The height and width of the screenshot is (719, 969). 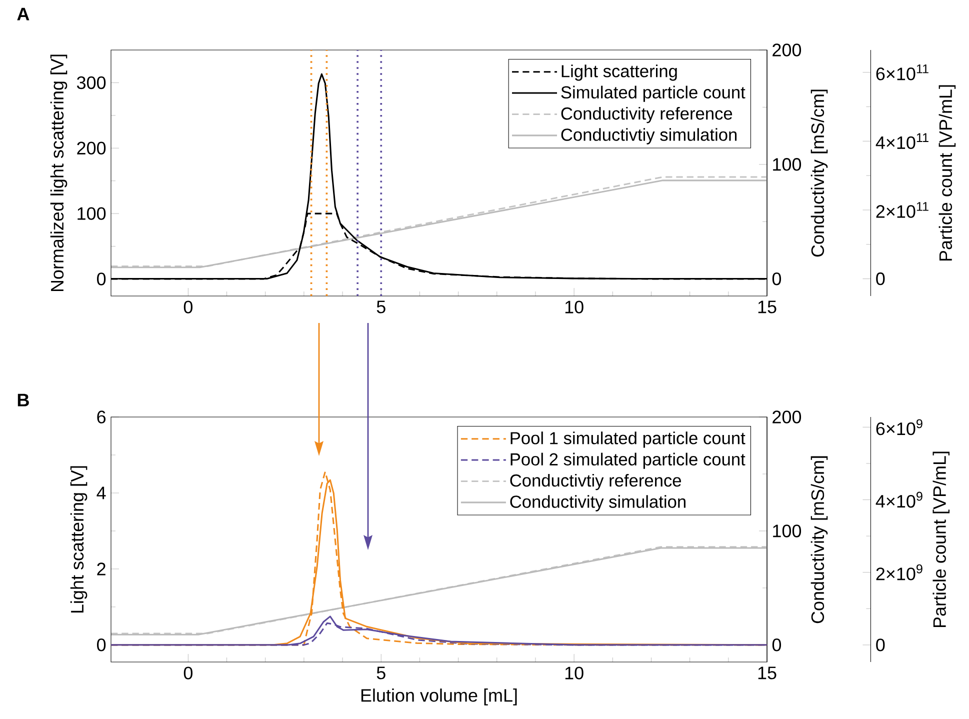 What do you see at coordinates (598, 503) in the screenshot?
I see `legend-label: Conductivity simulation` at bounding box center [598, 503].